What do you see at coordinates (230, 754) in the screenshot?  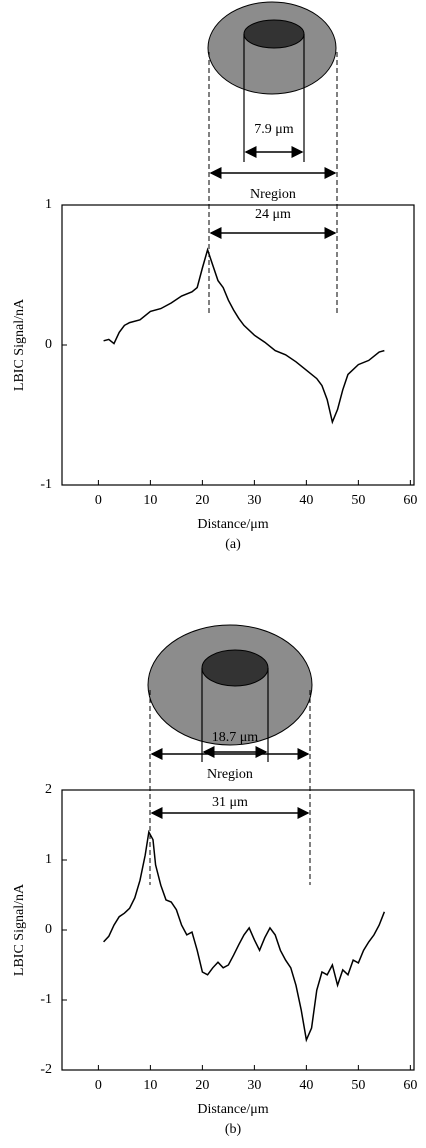 I see `diagram-b` at bounding box center [230, 754].